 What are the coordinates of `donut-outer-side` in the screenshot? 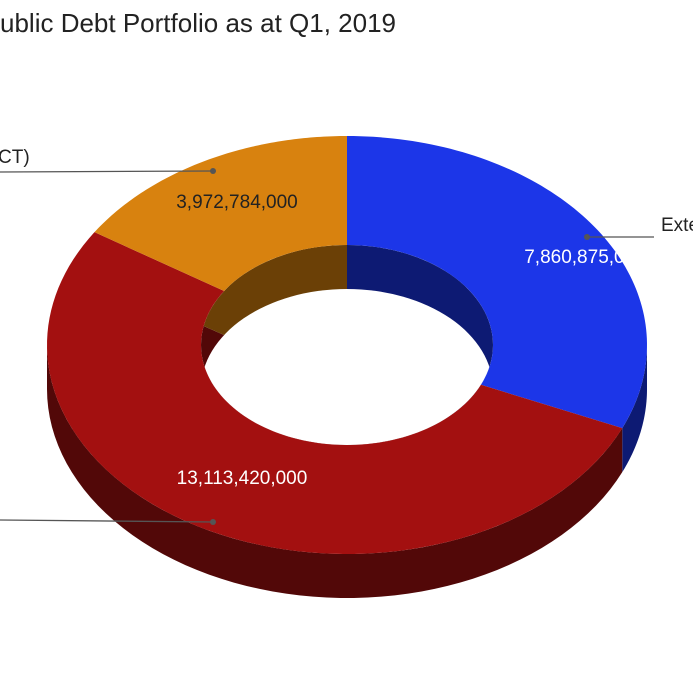 It's located at (634, 409).